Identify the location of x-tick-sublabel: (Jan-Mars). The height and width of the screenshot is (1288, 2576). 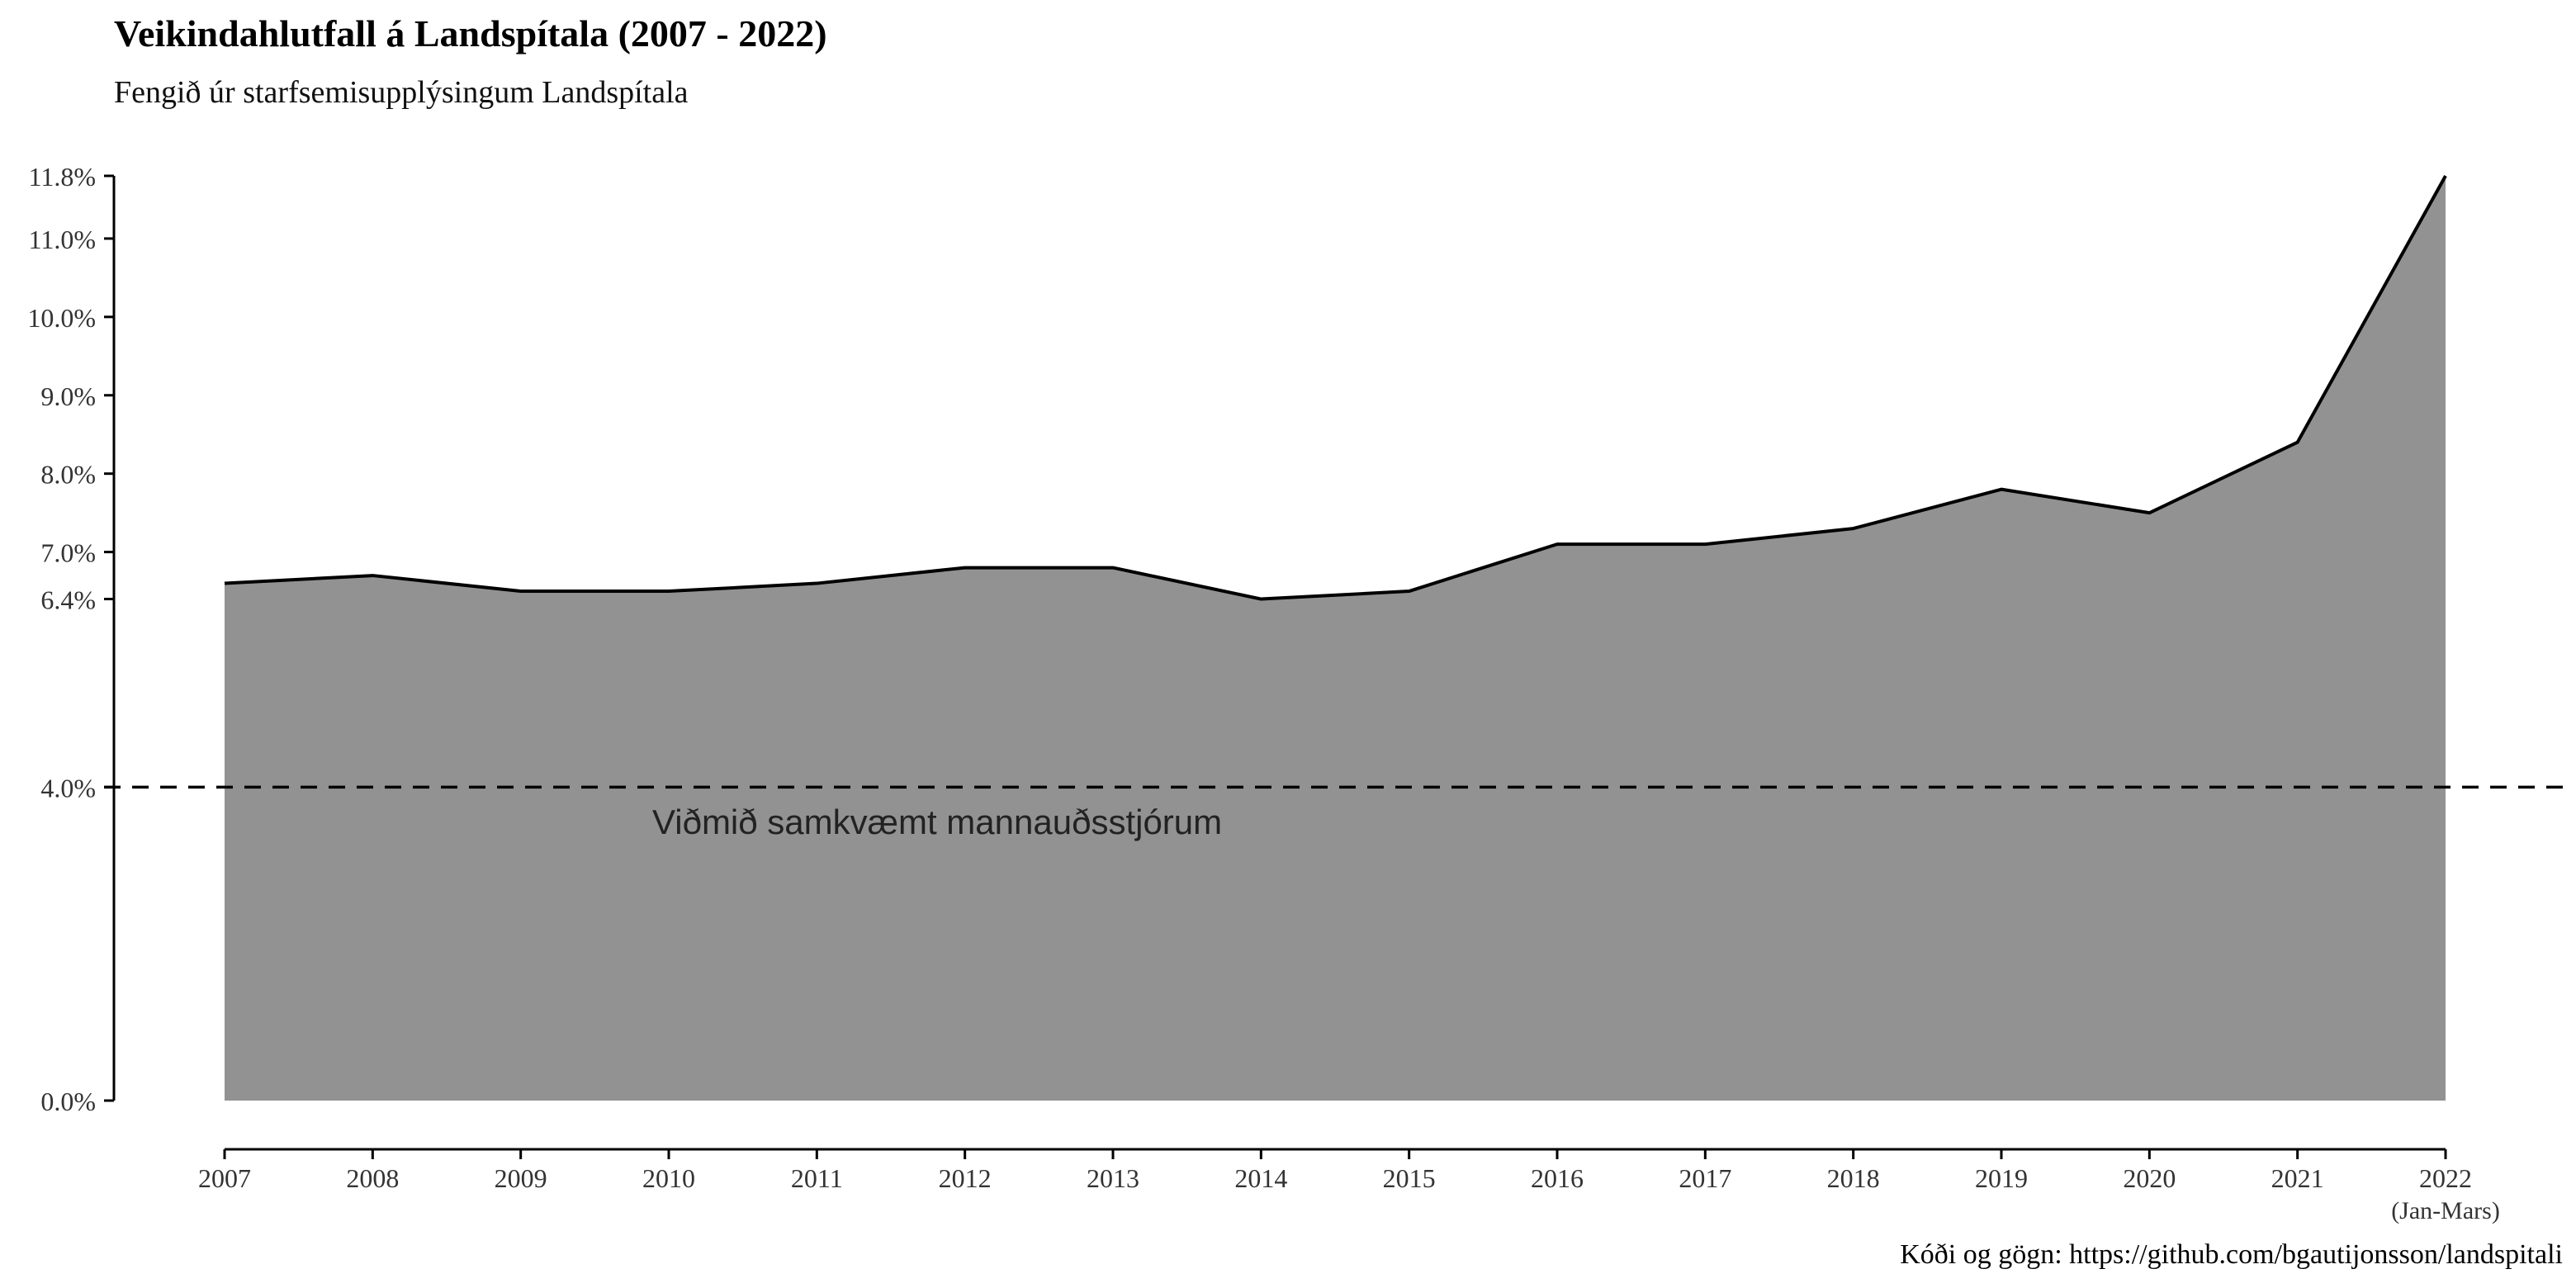
(2445, 1210).